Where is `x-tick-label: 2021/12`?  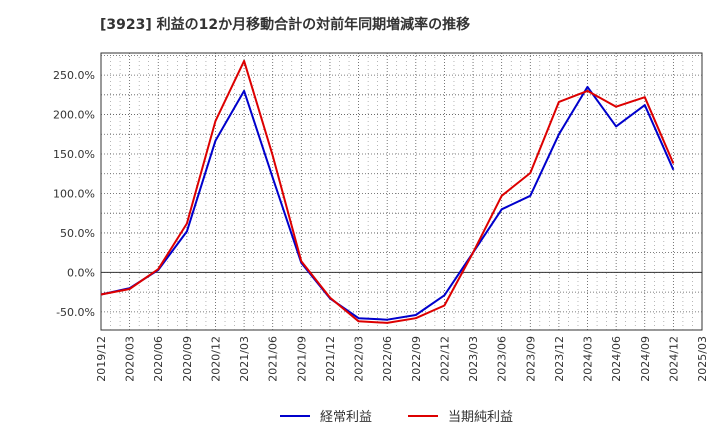
x-tick-label: 2021/12 is located at coordinates (330, 359).